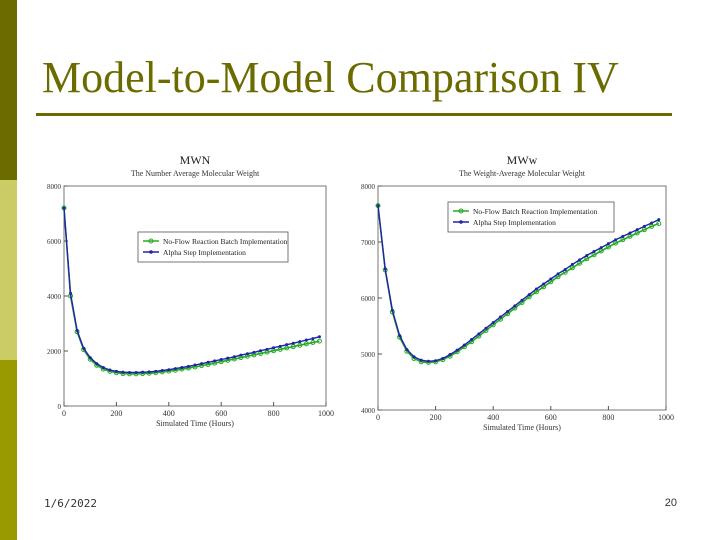 The width and height of the screenshot is (720, 540). I want to click on mww-x-tick-label: 600, so click(551, 417).